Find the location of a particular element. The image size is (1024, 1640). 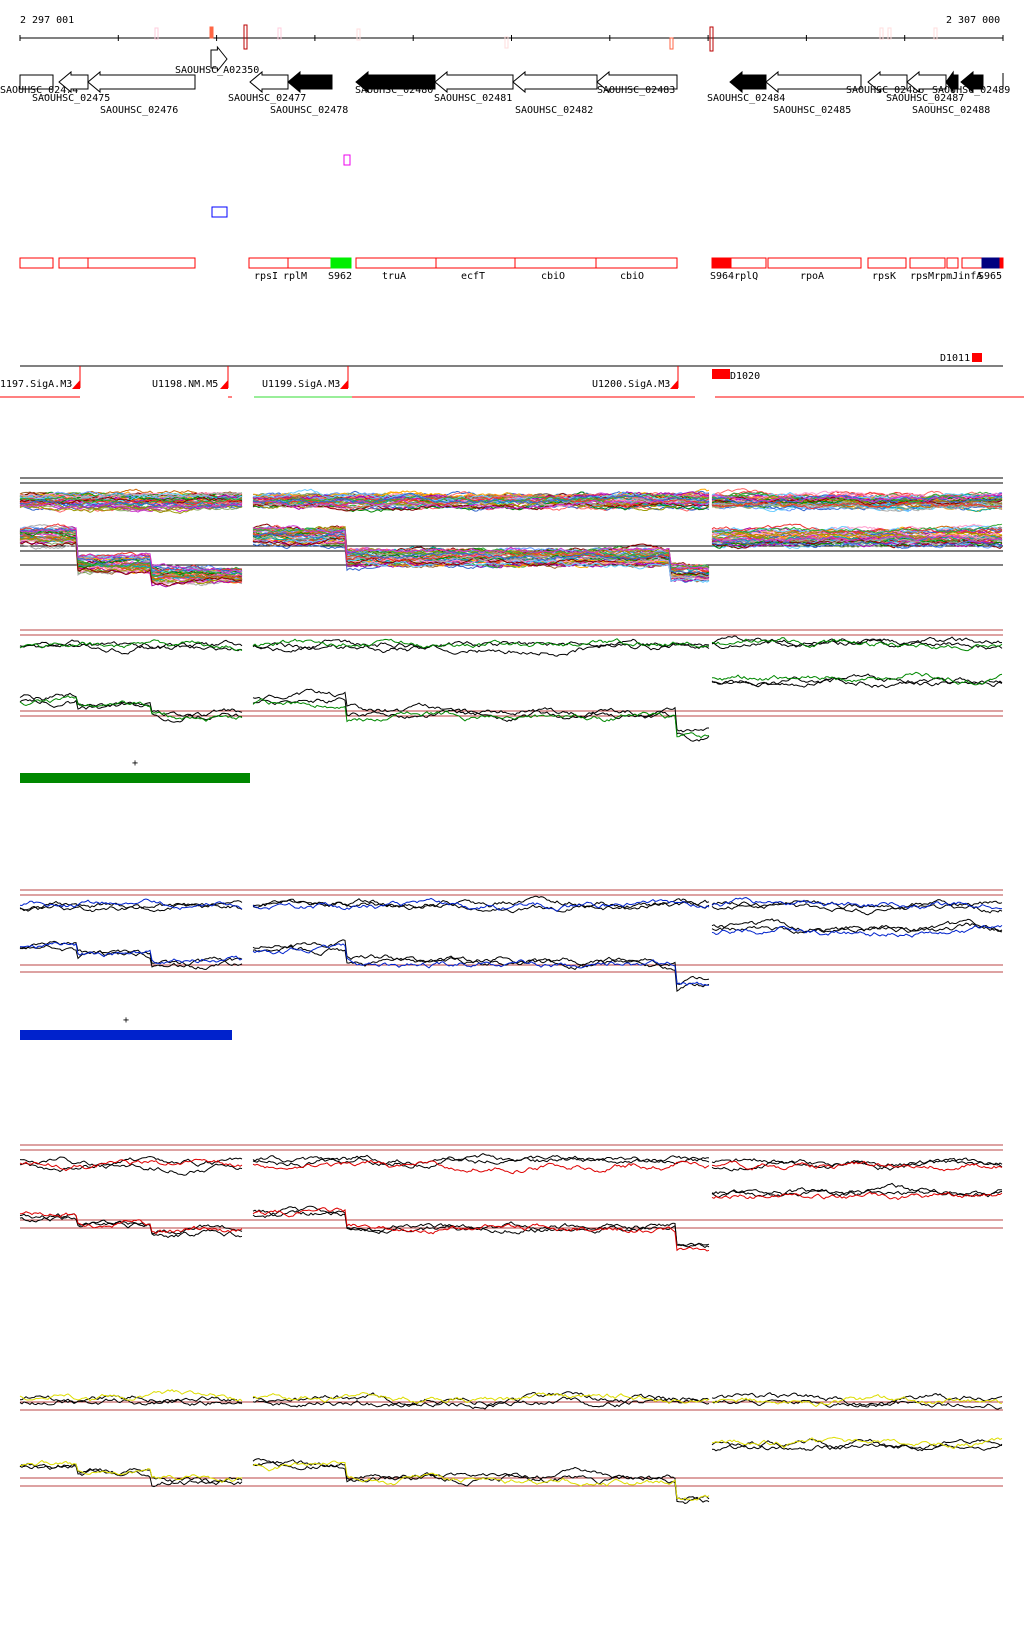

promoter-marker is located at coordinates (721, 374).